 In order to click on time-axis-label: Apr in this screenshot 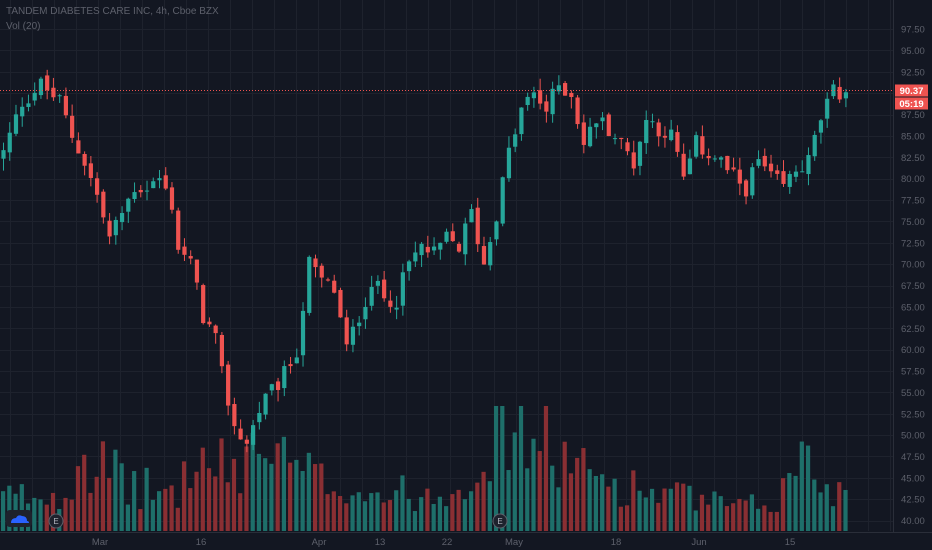, I will do `click(319, 542)`.